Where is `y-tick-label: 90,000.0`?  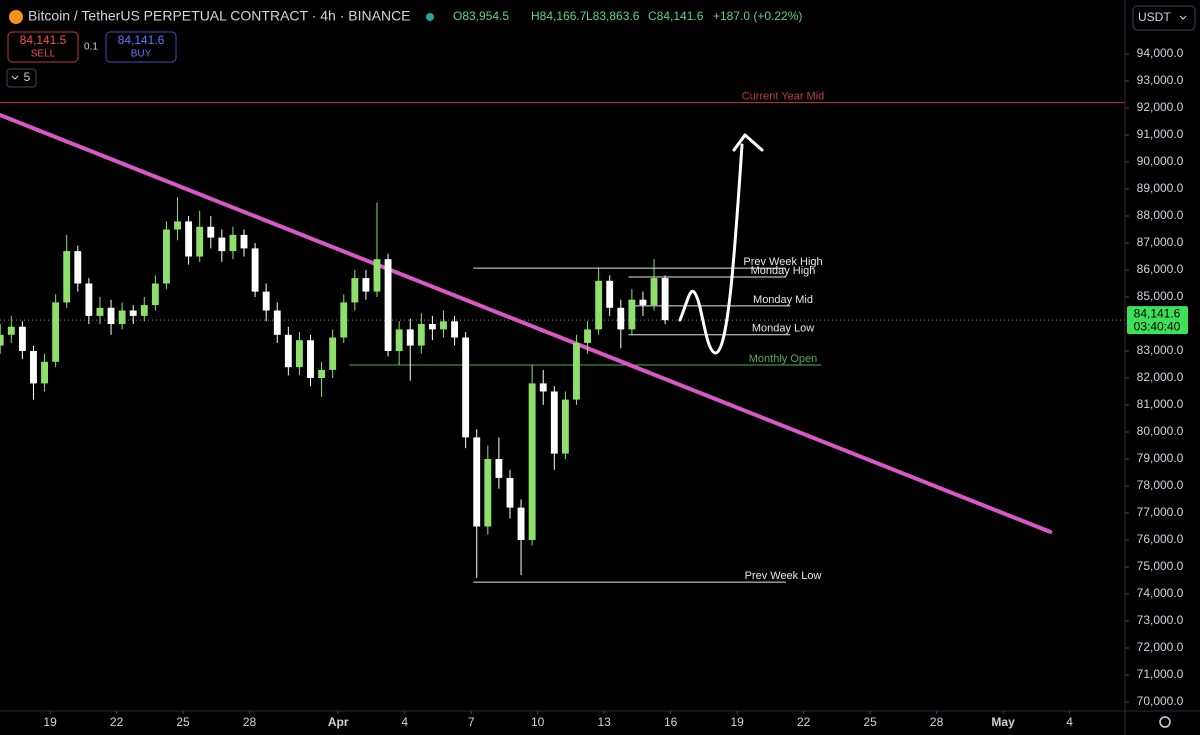 y-tick-label: 90,000.0 is located at coordinates (1160, 161).